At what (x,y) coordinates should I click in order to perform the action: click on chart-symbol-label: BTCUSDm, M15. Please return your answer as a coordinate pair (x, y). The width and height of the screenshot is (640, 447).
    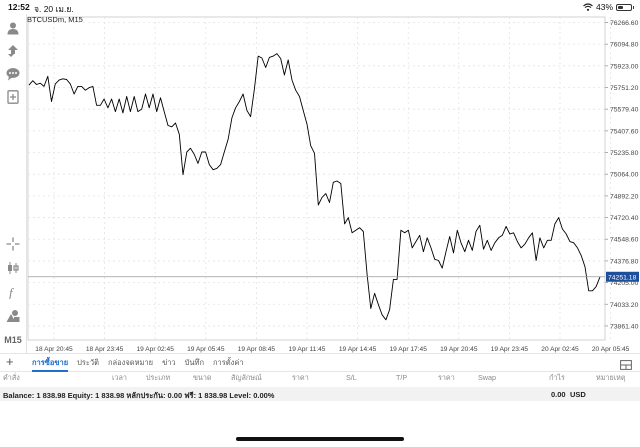
    Looking at the image, I should click on (55, 19).